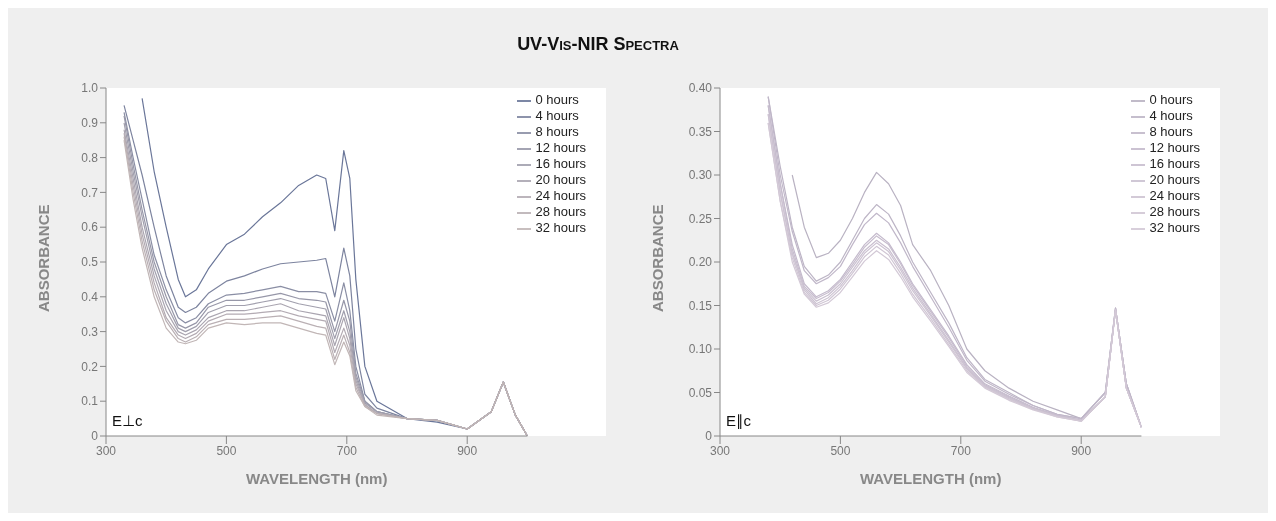 The height and width of the screenshot is (521, 1276). What do you see at coordinates (700, 218) in the screenshot?
I see `y-tick-label: 0.25` at bounding box center [700, 218].